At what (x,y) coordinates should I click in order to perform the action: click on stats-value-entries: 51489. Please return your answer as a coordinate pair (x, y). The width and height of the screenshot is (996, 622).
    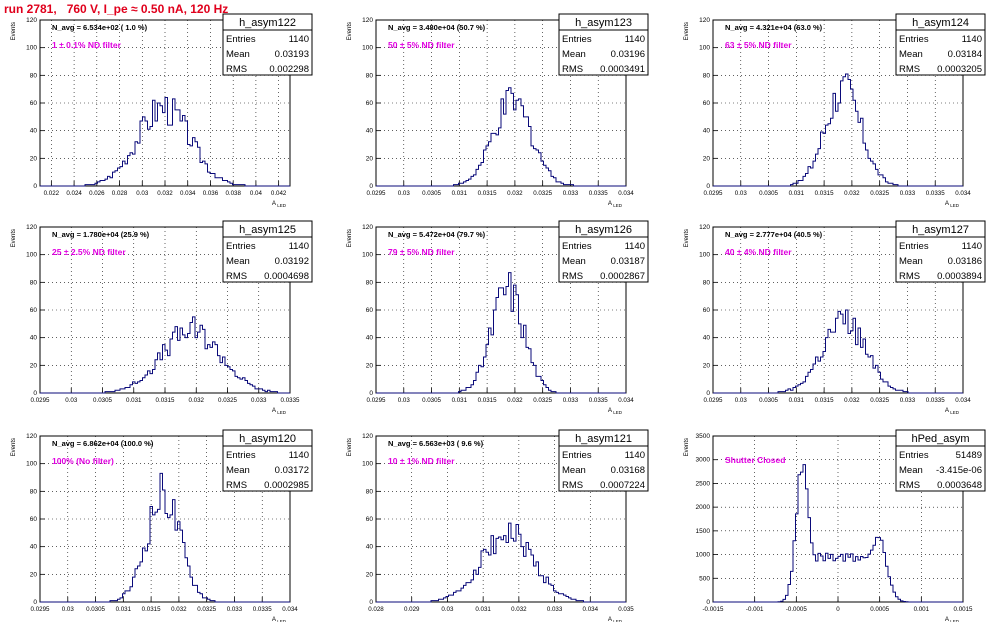
    Looking at the image, I should click on (969, 455).